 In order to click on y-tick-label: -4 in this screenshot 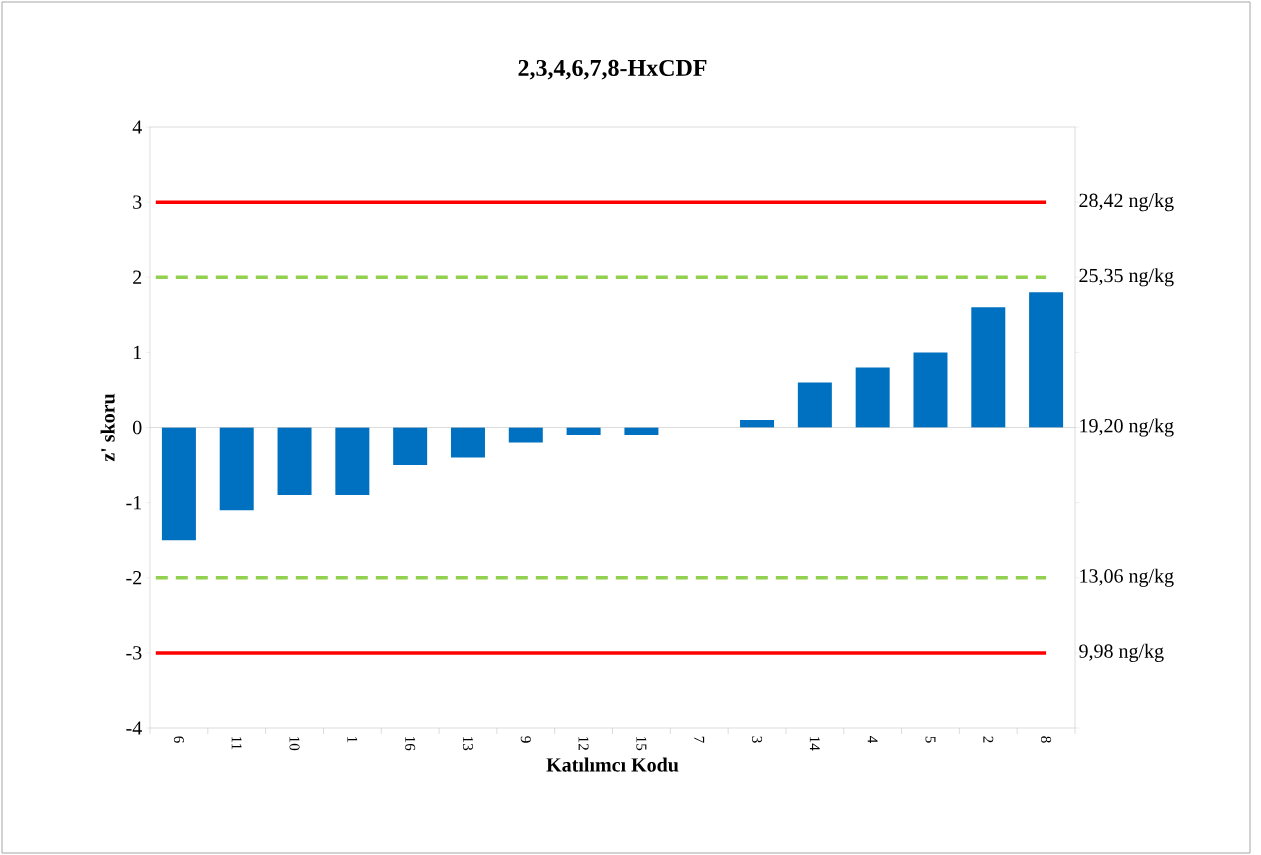, I will do `click(134, 728)`.